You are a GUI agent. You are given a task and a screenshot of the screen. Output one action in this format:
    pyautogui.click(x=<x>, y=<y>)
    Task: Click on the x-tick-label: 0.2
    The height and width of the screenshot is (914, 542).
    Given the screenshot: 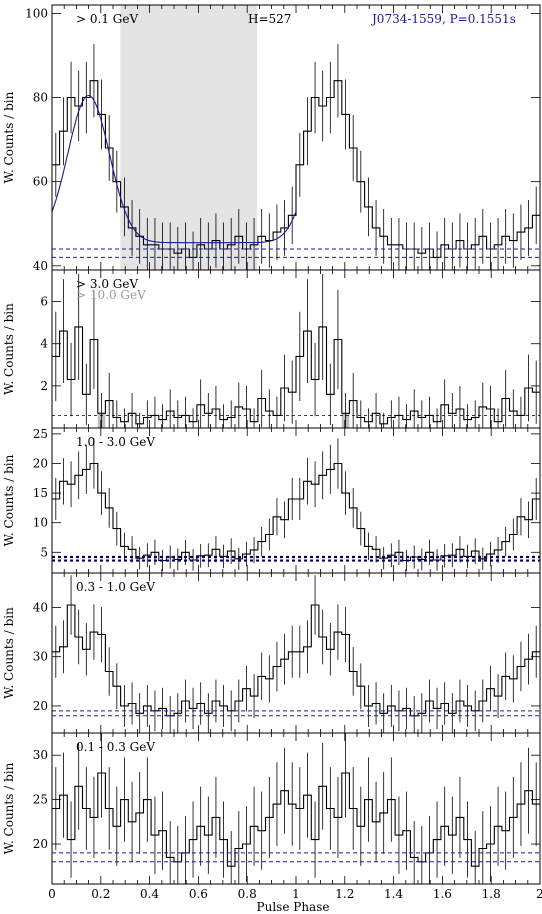 What is the action you would take?
    pyautogui.click(x=100, y=894)
    